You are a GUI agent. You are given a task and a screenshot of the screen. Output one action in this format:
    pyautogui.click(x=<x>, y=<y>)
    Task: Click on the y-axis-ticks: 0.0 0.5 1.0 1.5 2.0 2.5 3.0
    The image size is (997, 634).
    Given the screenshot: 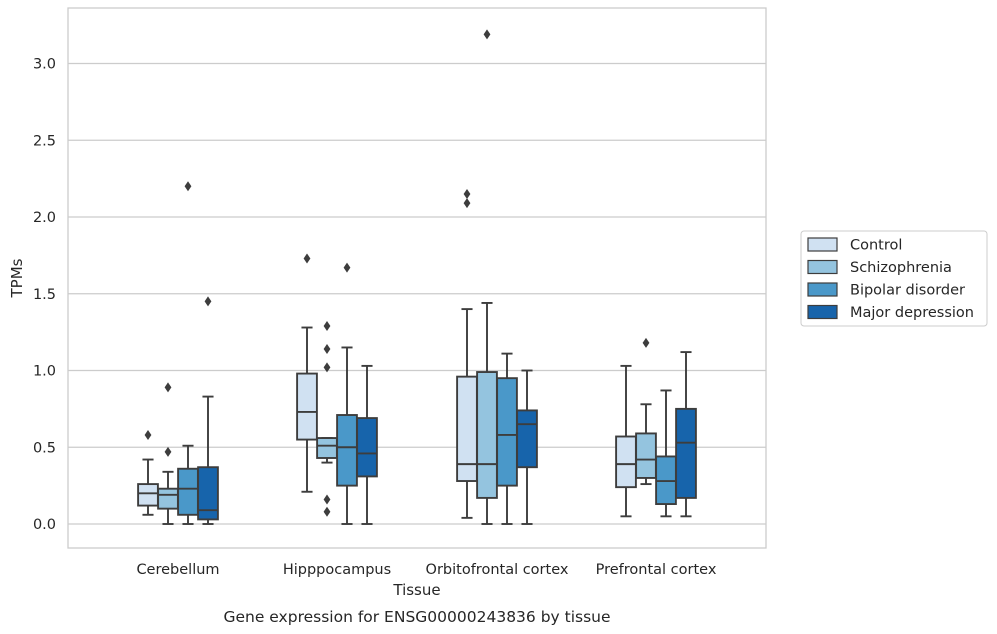 What is the action you would take?
    pyautogui.click(x=44, y=295)
    